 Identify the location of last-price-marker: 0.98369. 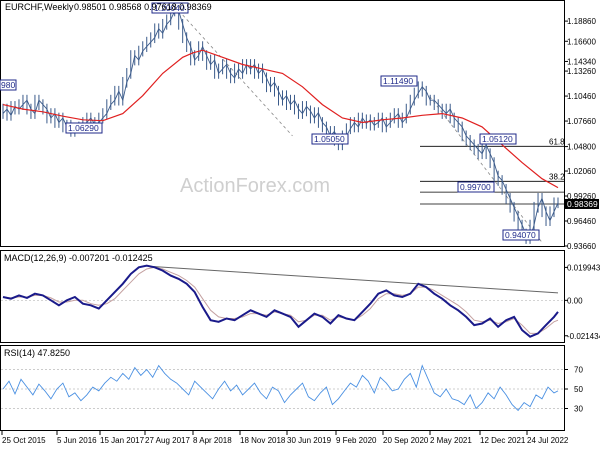
(582, 203).